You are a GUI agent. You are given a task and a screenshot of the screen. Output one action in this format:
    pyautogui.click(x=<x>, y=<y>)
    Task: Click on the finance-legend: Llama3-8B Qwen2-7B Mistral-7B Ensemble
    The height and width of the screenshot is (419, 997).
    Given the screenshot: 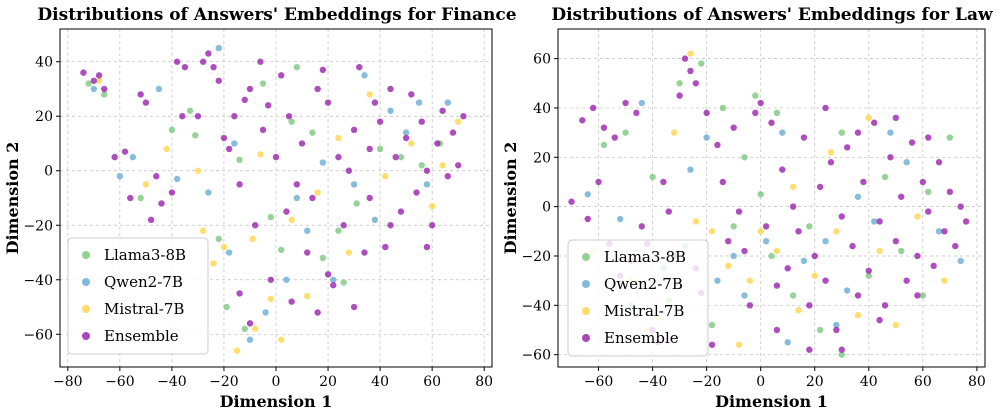 What is the action you would take?
    pyautogui.click(x=138, y=296)
    